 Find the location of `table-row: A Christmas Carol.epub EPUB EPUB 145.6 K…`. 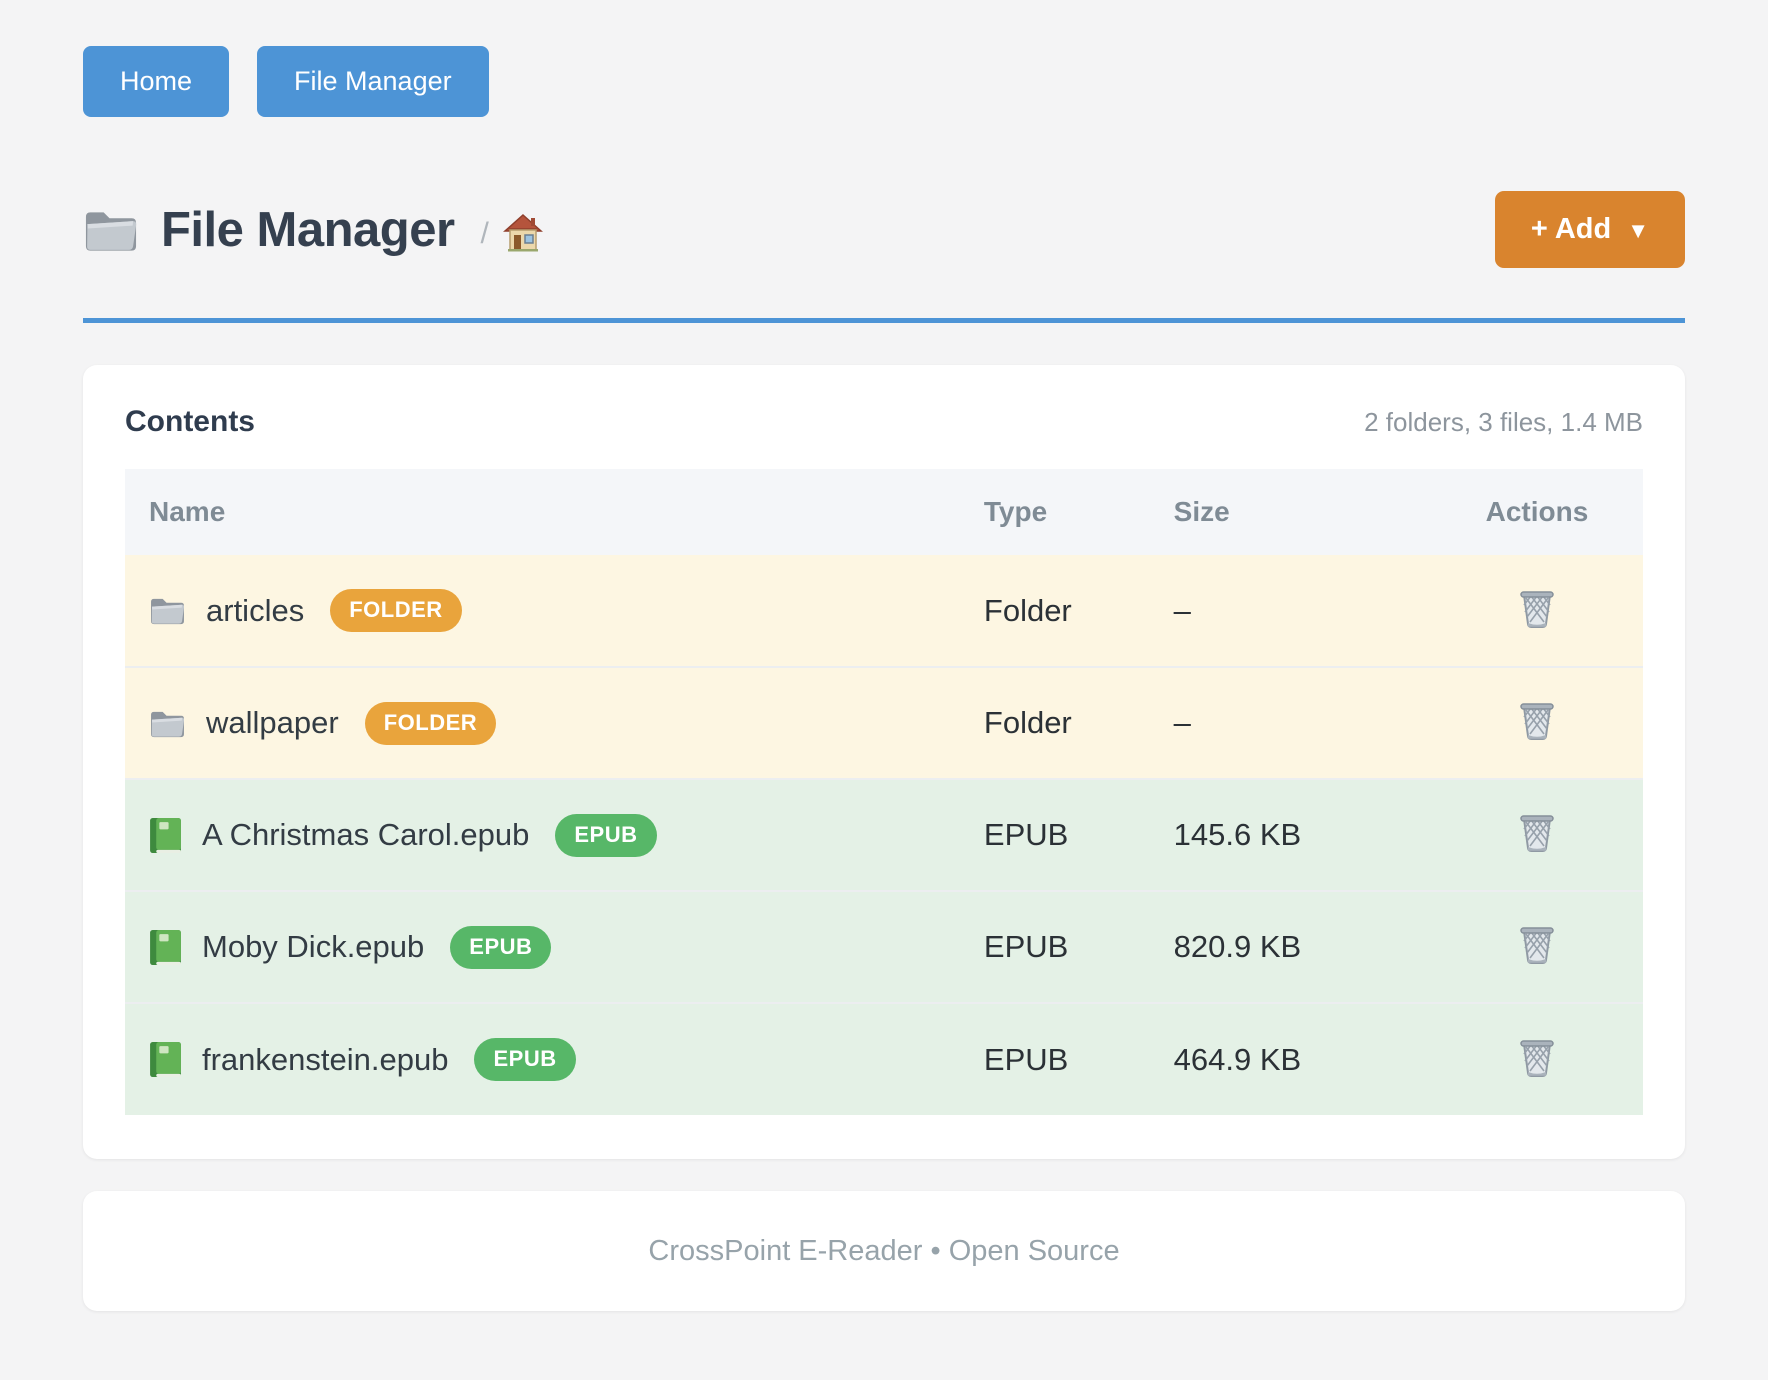

table-row: A Christmas Carol.epub EPUB EPUB 145.6 K… is located at coordinates (884, 834).